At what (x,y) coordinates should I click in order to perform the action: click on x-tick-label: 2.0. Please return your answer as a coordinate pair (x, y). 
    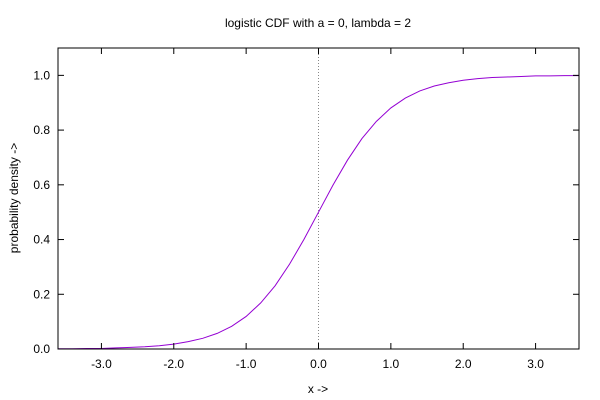
    Looking at the image, I should click on (463, 364).